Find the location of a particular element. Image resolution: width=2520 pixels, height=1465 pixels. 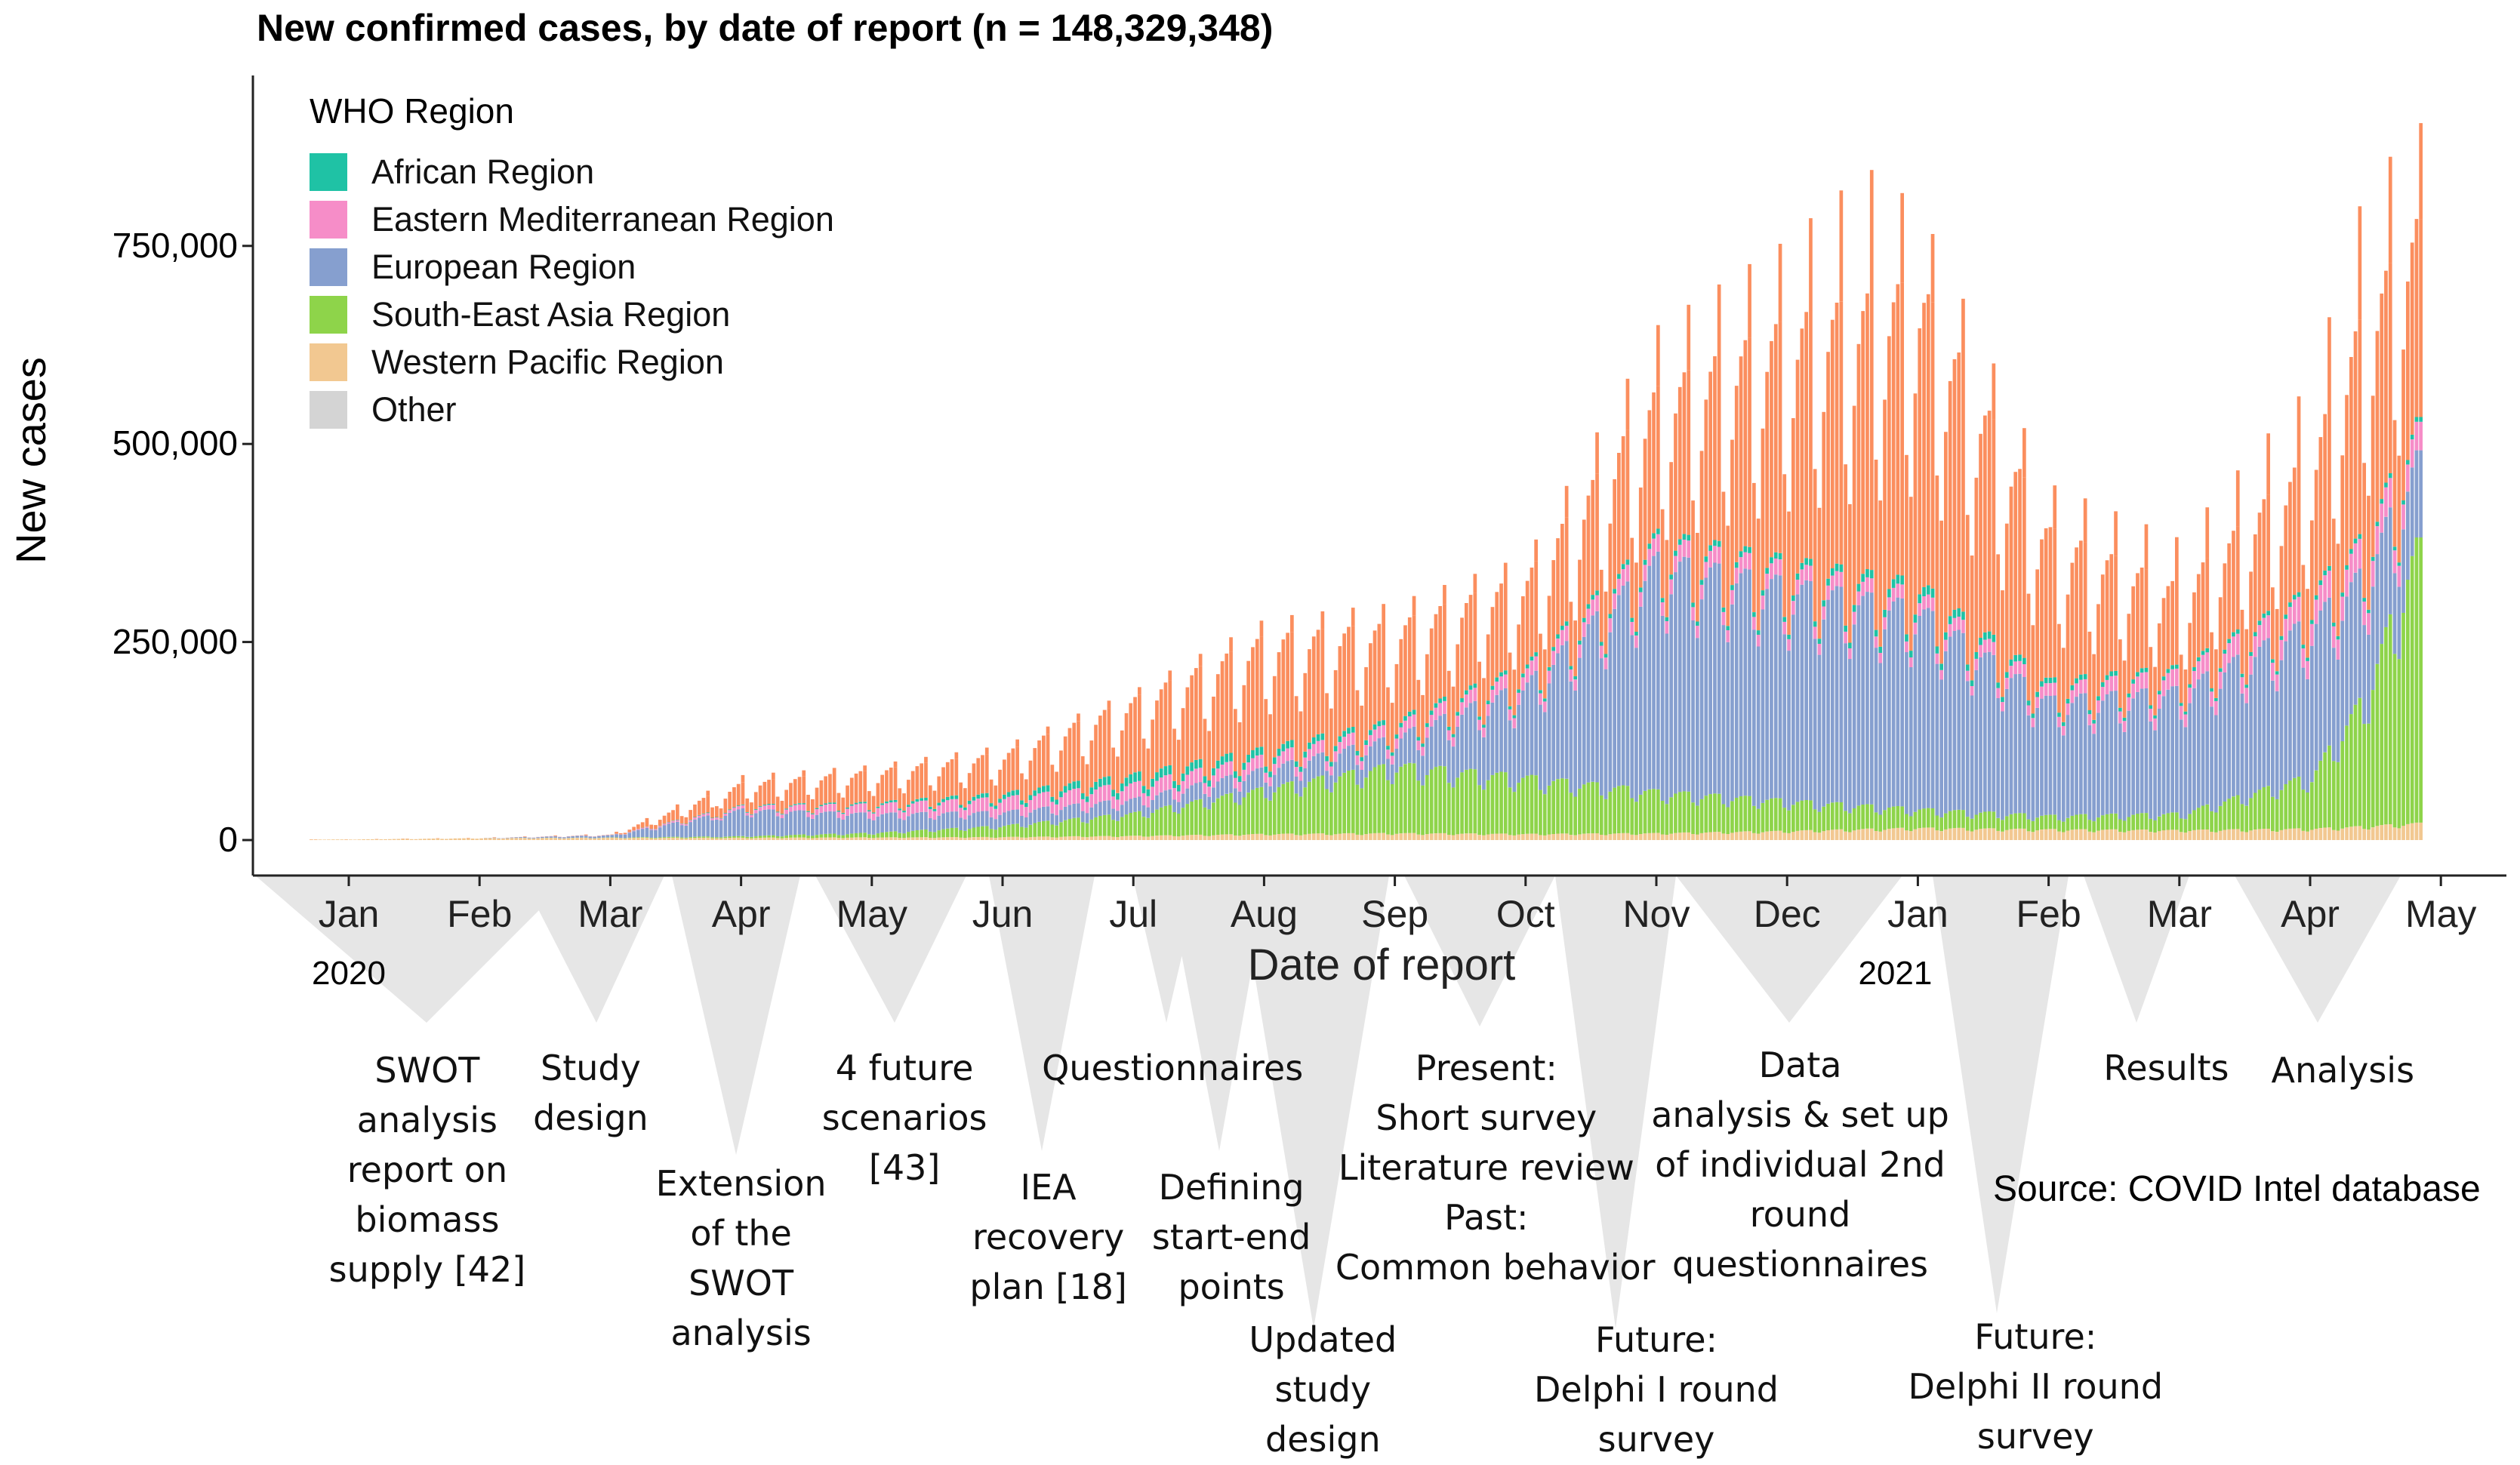

legend-swatch is located at coordinates (328, 219).